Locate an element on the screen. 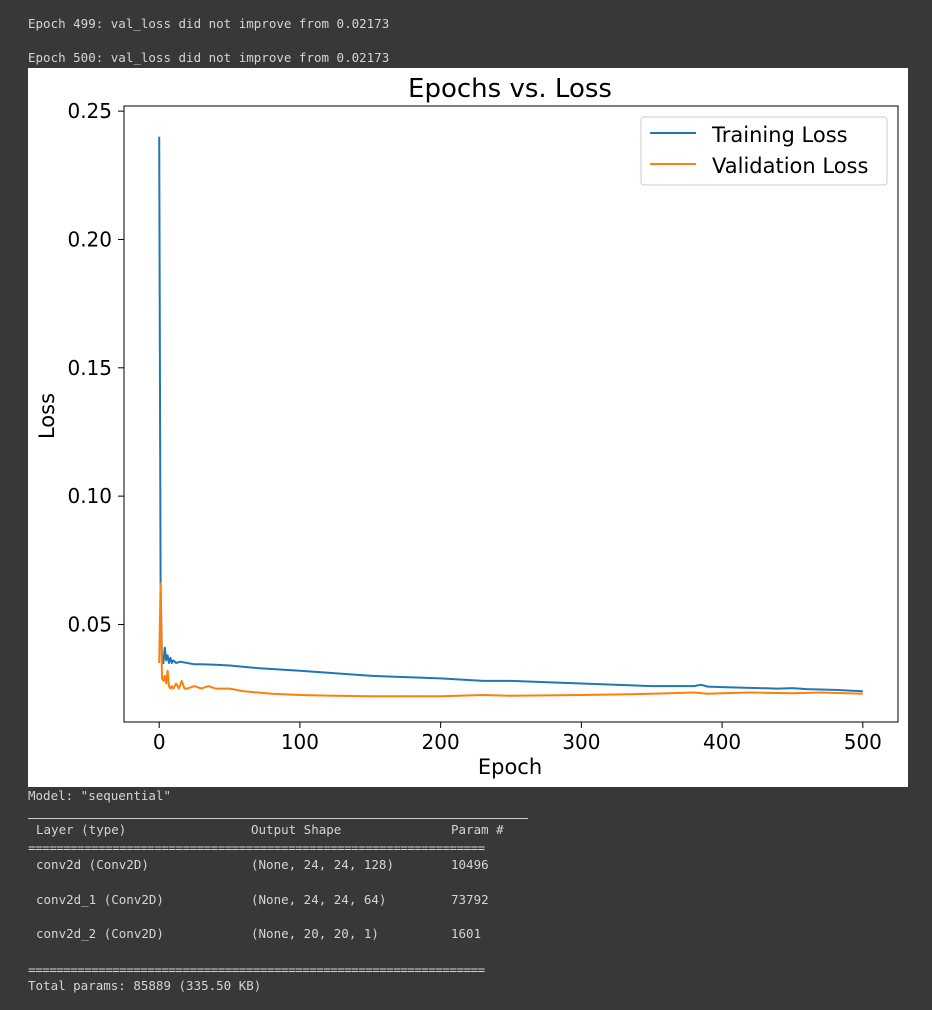 Image resolution: width=932 pixels, height=1010 pixels. x-axis-label: Epoch is located at coordinates (510, 767).